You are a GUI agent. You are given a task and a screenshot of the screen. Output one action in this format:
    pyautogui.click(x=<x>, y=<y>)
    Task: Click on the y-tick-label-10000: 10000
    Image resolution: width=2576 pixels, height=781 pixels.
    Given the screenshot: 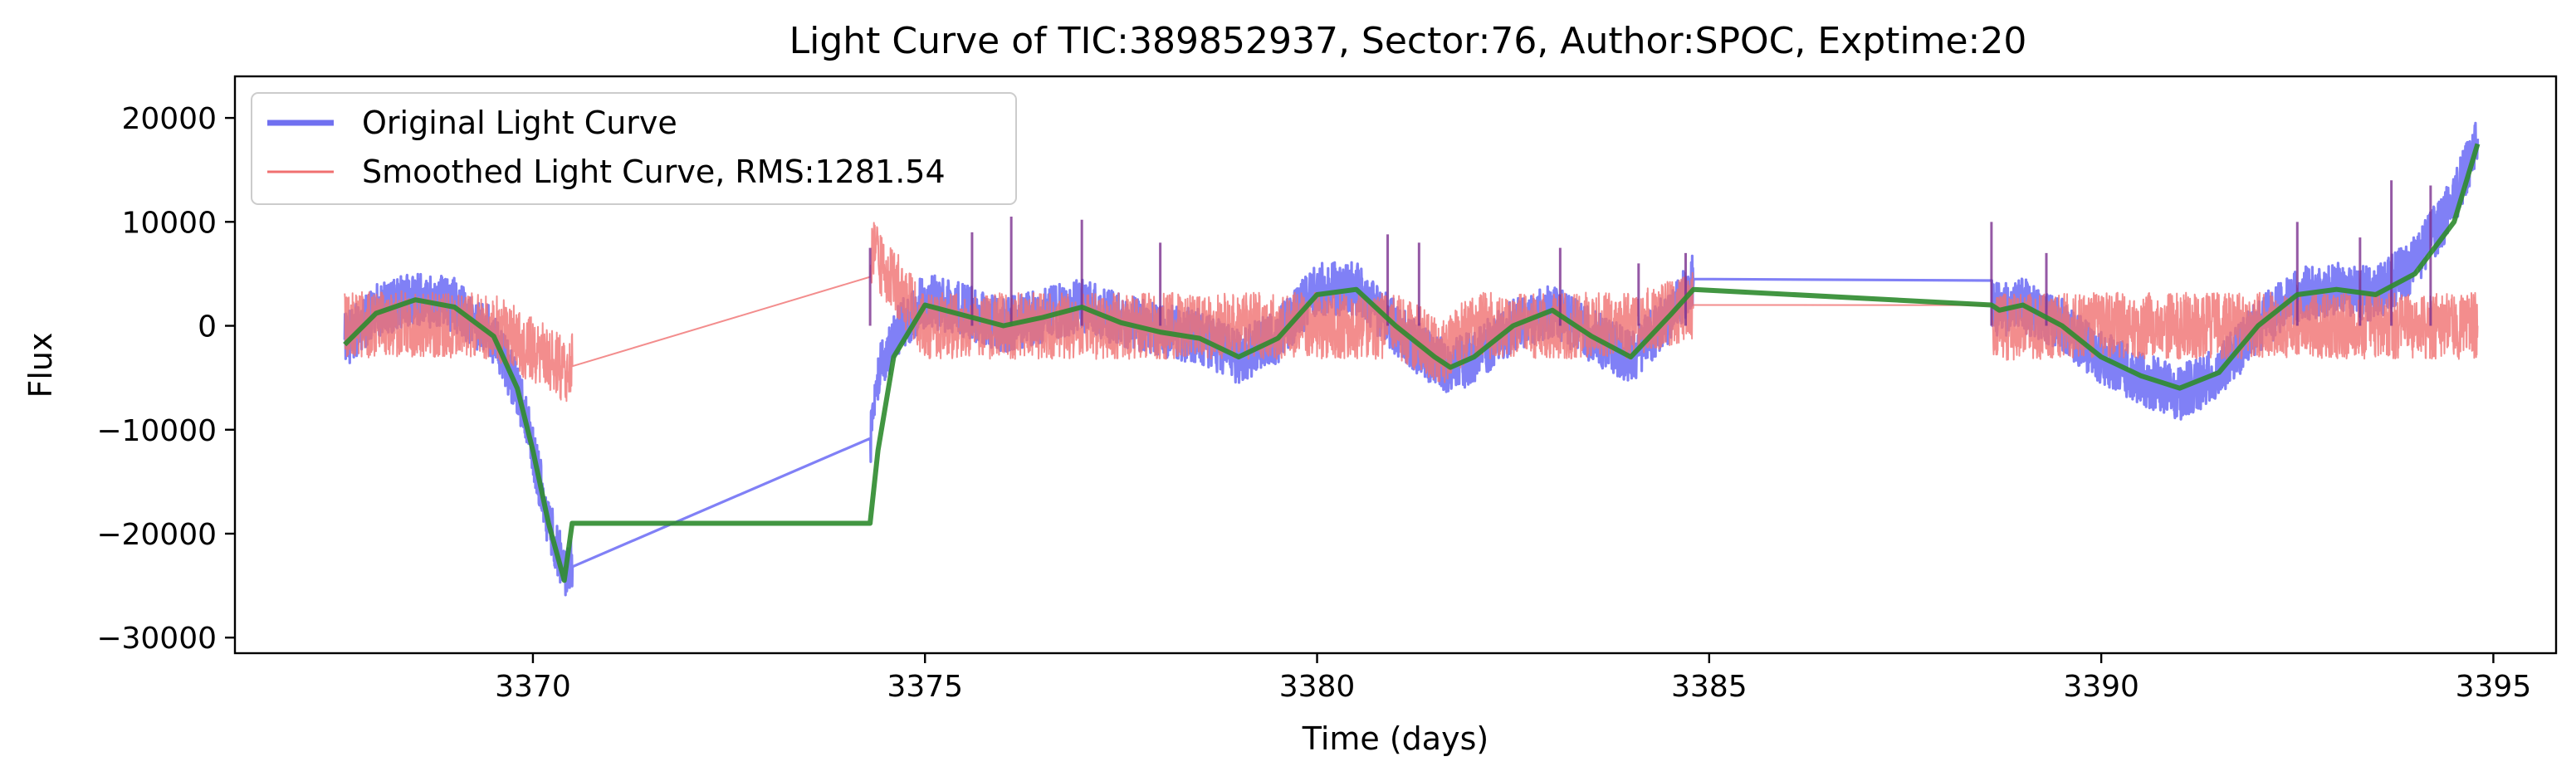 What is the action you would take?
    pyautogui.click(x=169, y=223)
    